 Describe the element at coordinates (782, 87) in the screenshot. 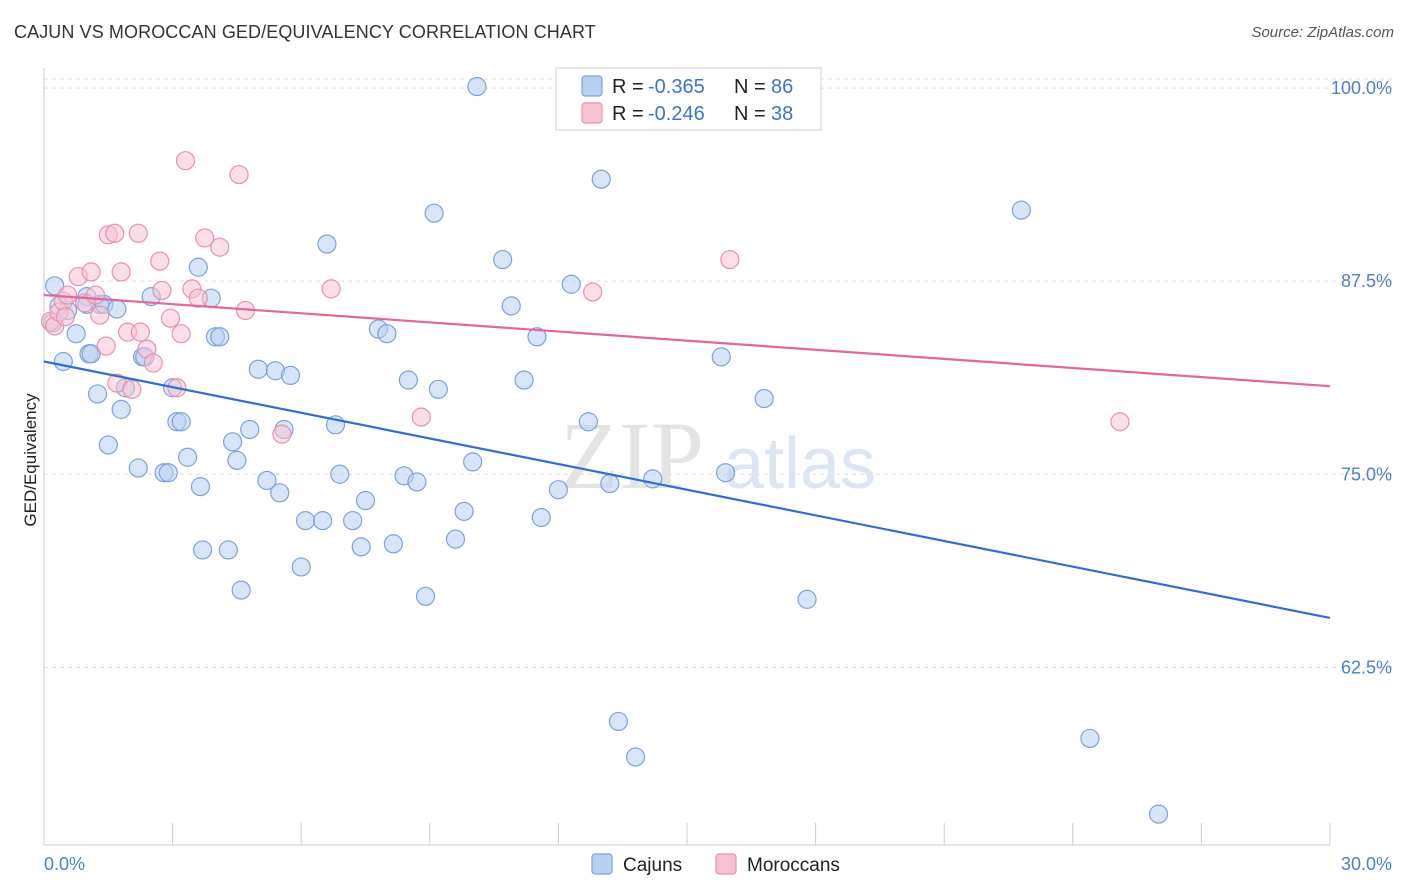

I see `legend-n-value: 86` at that location.